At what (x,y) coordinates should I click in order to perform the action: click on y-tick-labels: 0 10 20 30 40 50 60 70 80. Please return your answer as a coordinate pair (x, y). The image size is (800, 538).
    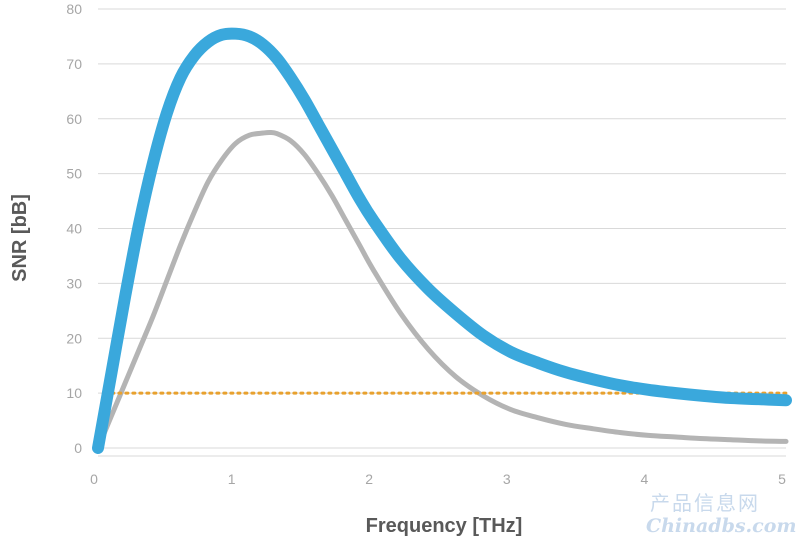
    Looking at the image, I should click on (74, 228).